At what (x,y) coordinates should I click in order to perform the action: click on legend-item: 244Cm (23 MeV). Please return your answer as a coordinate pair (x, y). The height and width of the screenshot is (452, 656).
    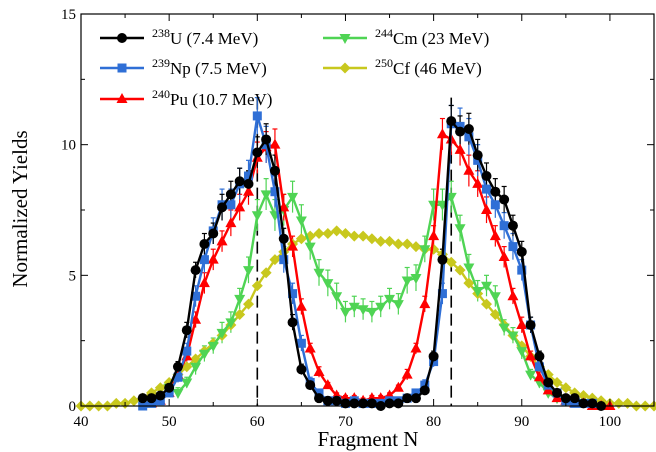
    Looking at the image, I should click on (406, 37).